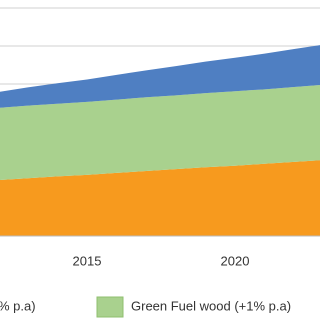 This screenshot has height=320, width=320. What do you see at coordinates (110, 307) in the screenshot?
I see `legend-swatch` at bounding box center [110, 307].